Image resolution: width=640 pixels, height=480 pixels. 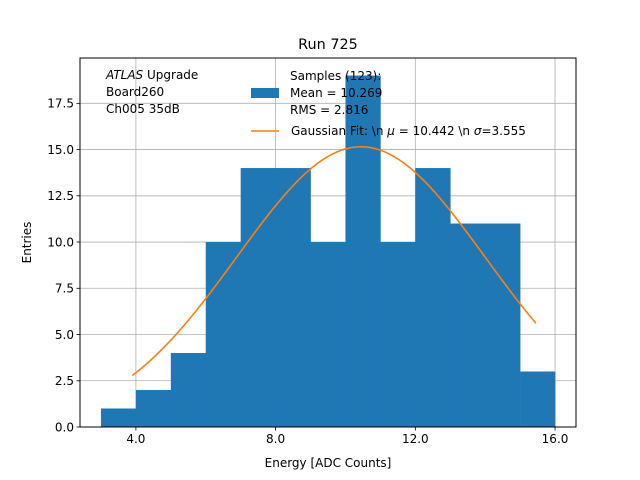 I want to click on annotation-line: Board260, so click(x=135, y=92).